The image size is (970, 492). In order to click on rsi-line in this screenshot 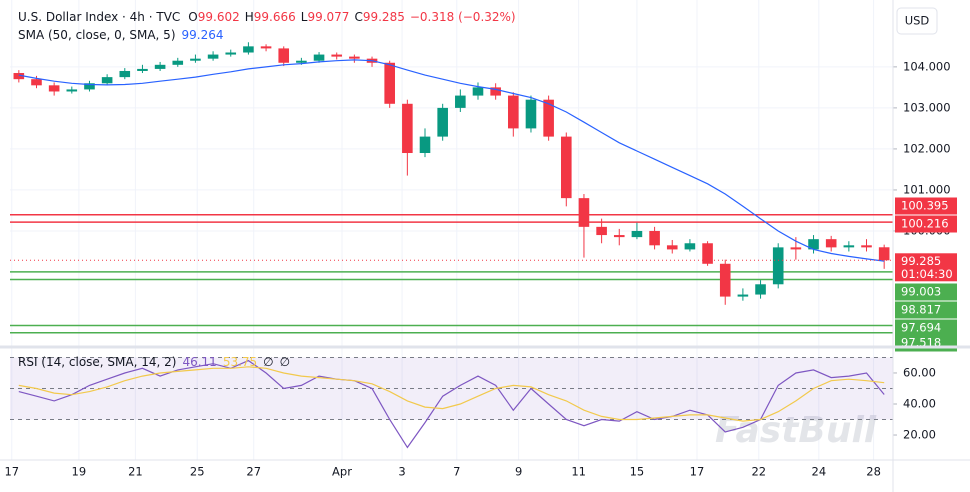, I will do `click(451, 394)`.